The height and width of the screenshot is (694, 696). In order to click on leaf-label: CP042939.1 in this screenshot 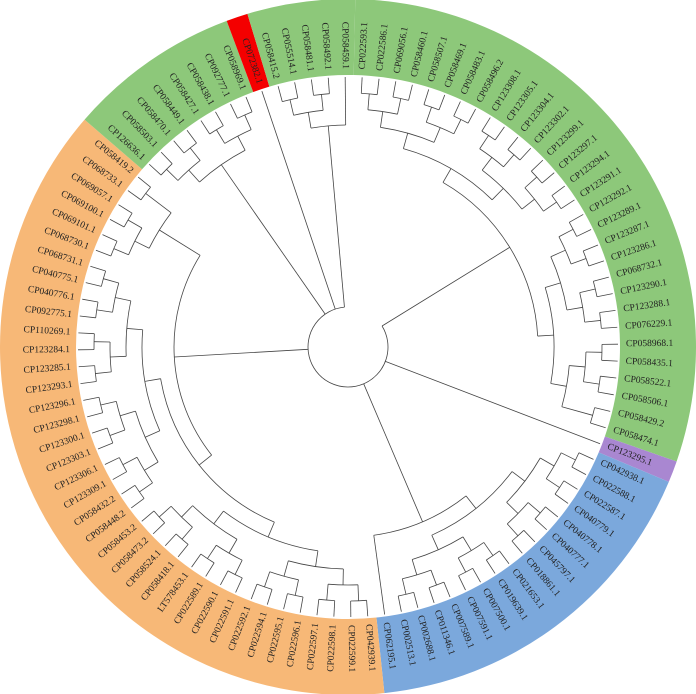, I will do `click(369, 648)`.